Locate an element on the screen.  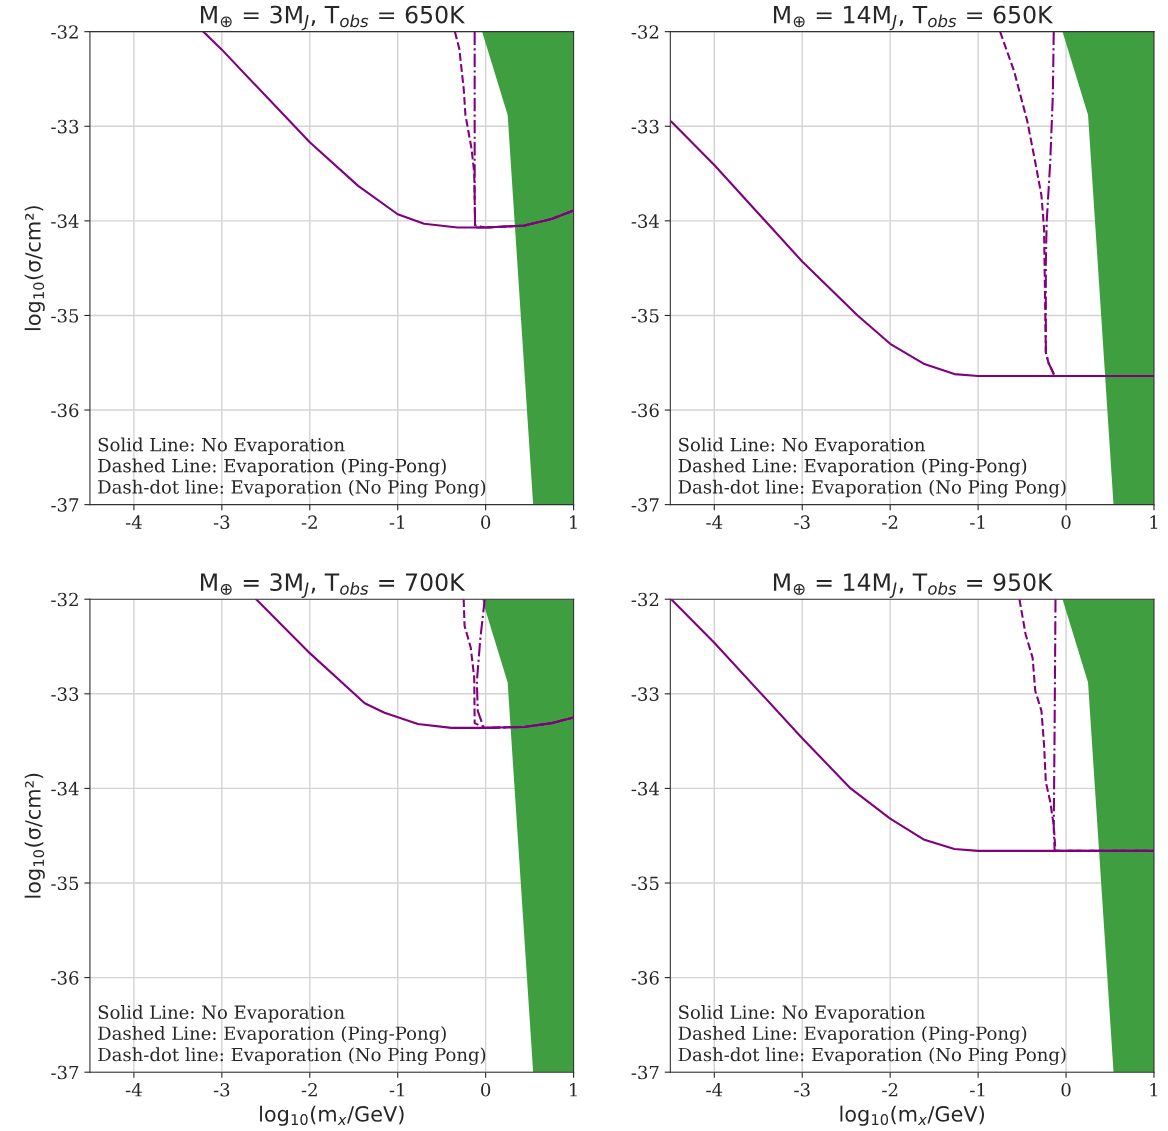
chart-title: M$_{⊕}$ = 3M$_{J}$, T$_{obs}$ = 650K is located at coordinates (333, 18).